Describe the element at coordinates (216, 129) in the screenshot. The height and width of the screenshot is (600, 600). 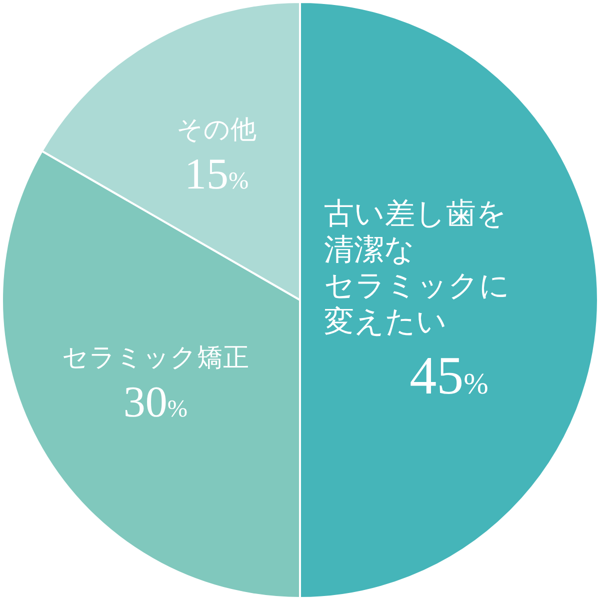
I see `slice-label: その他` at that location.